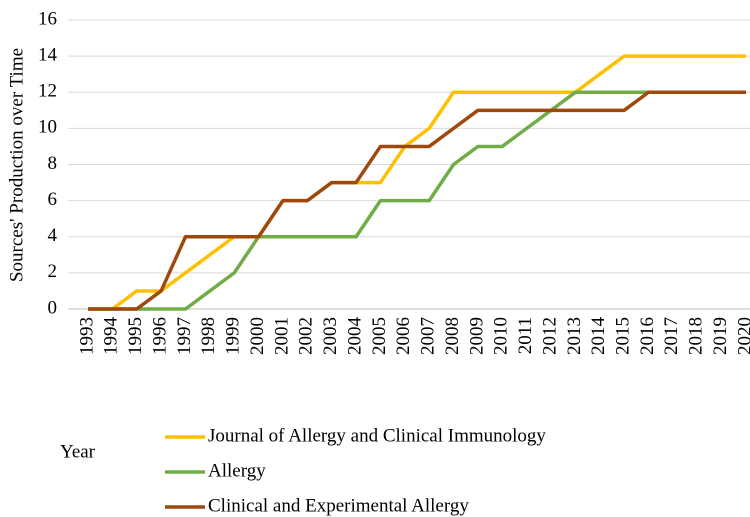 The width and height of the screenshot is (750, 517). I want to click on x-tick-label: 1999, so click(233, 336).